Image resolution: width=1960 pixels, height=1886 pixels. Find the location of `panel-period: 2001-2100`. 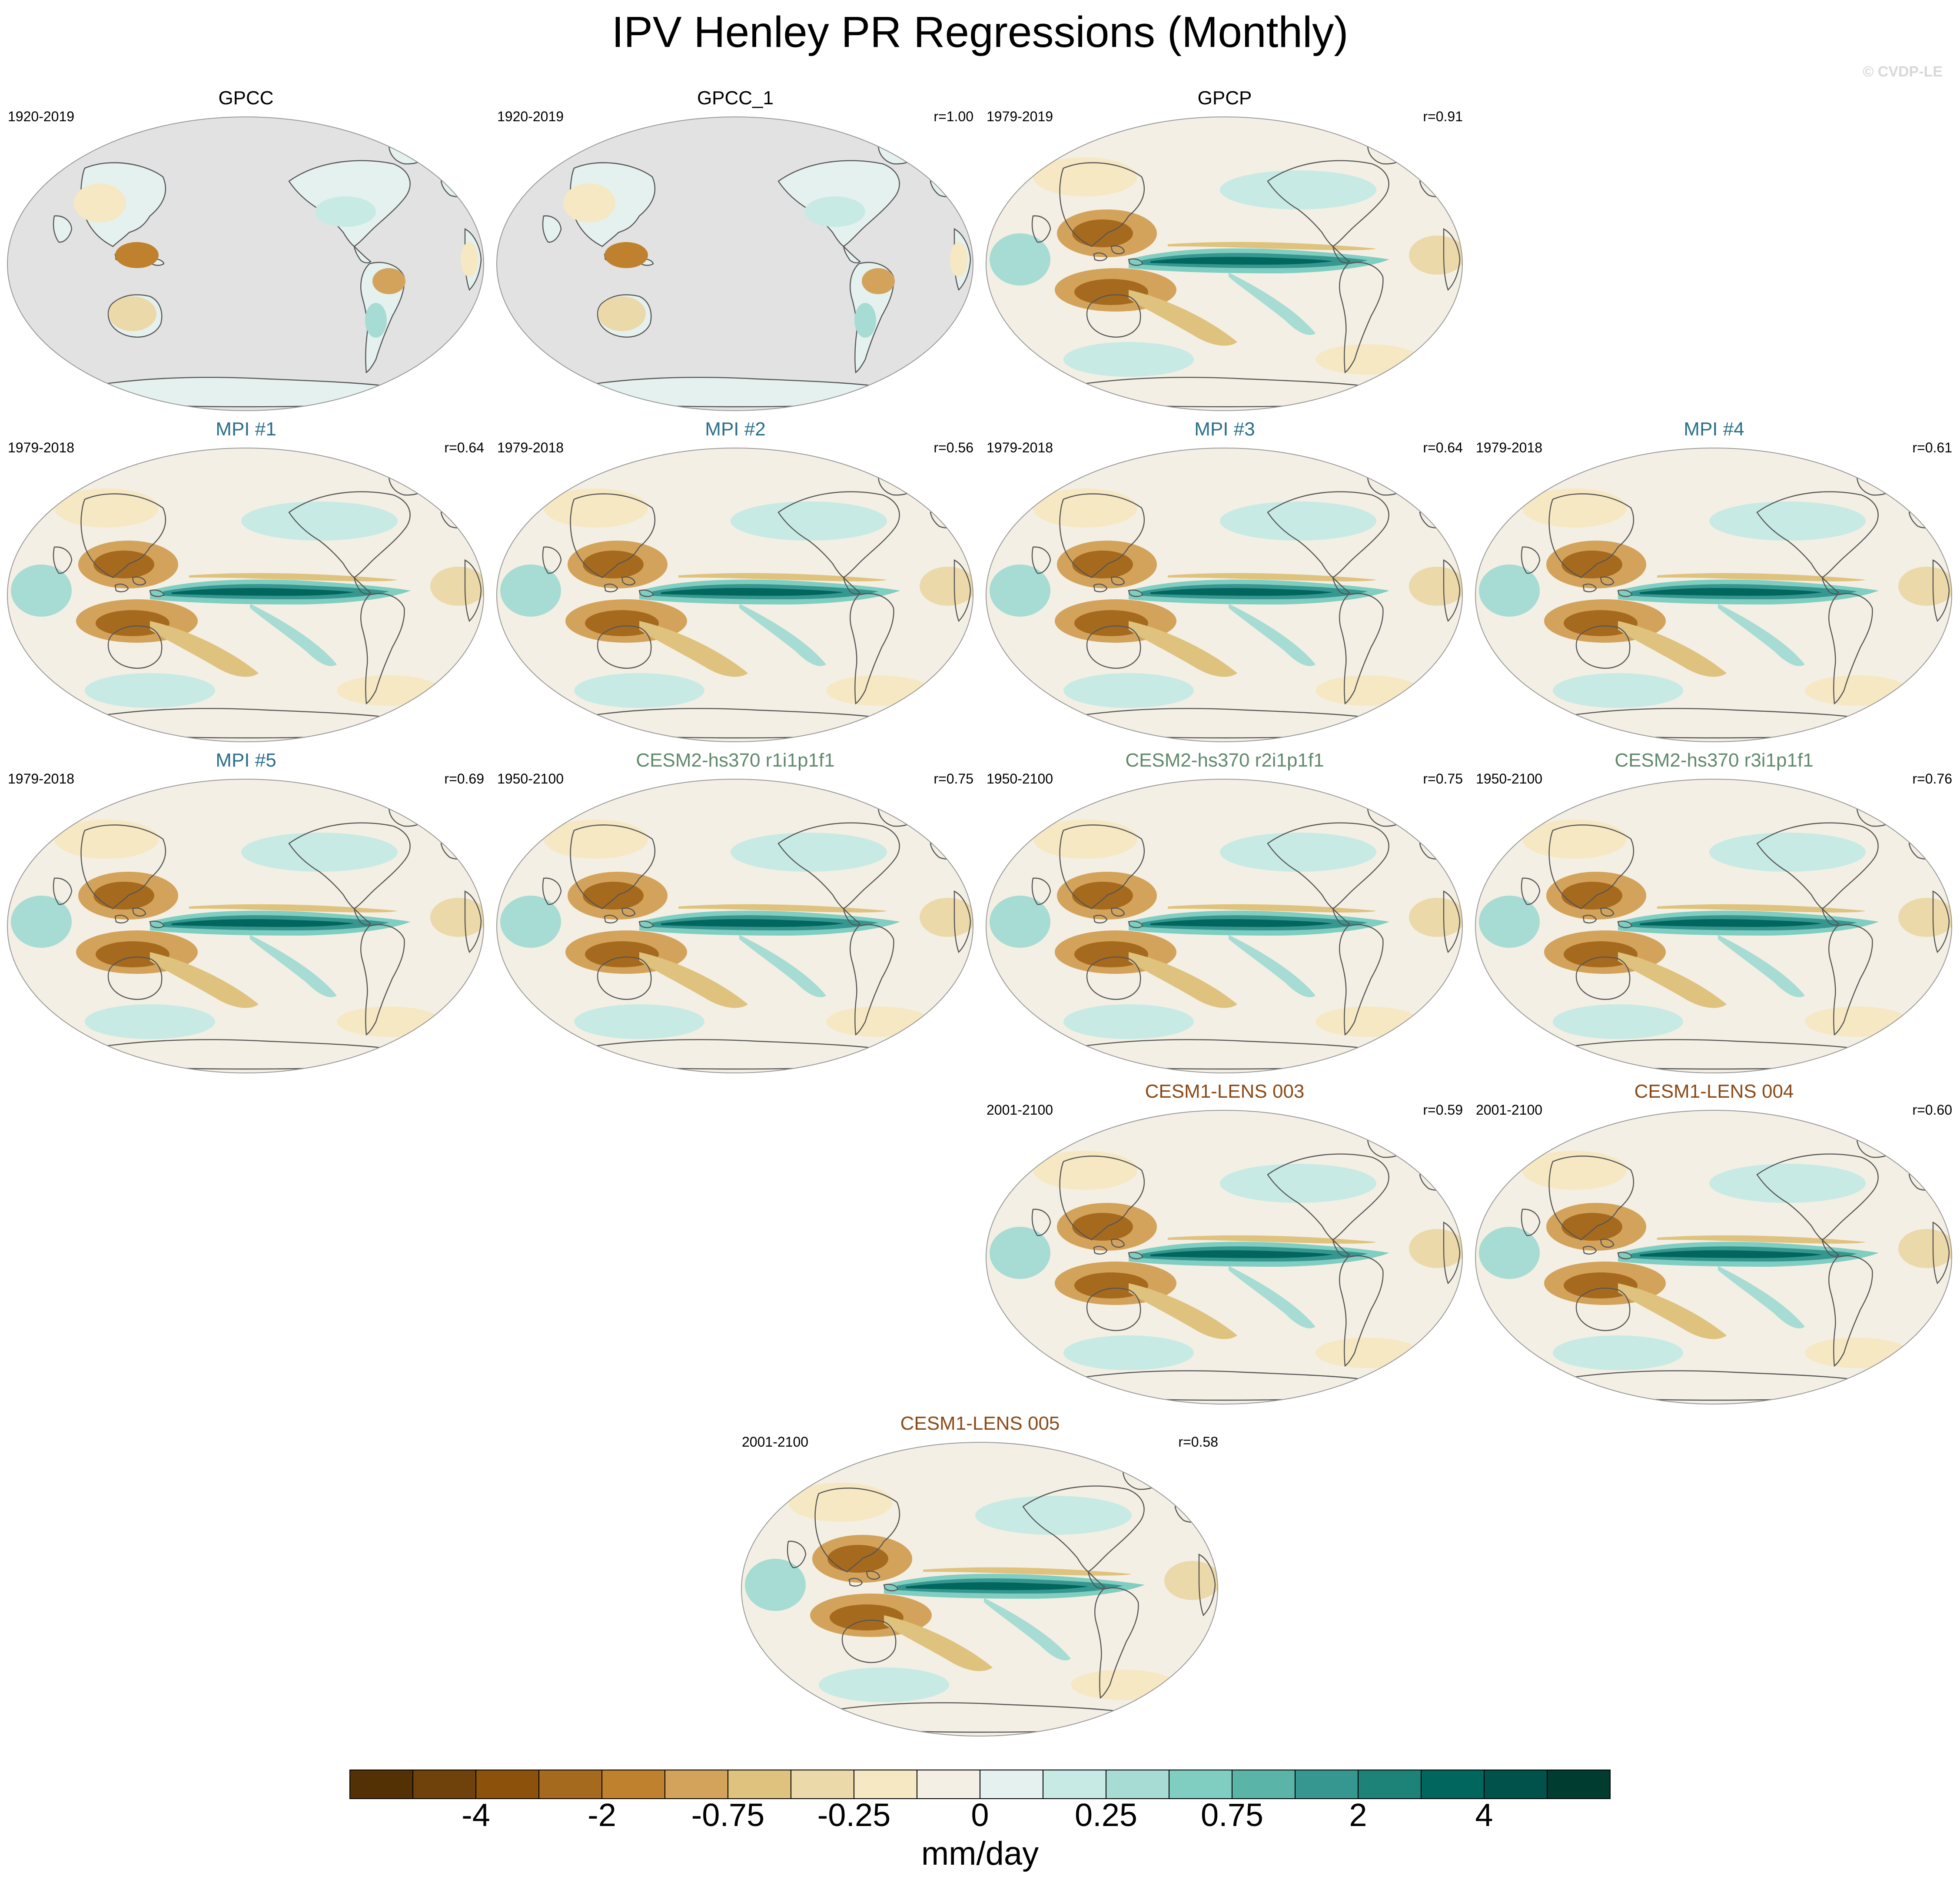

panel-period: 2001-2100 is located at coordinates (1020, 1110).